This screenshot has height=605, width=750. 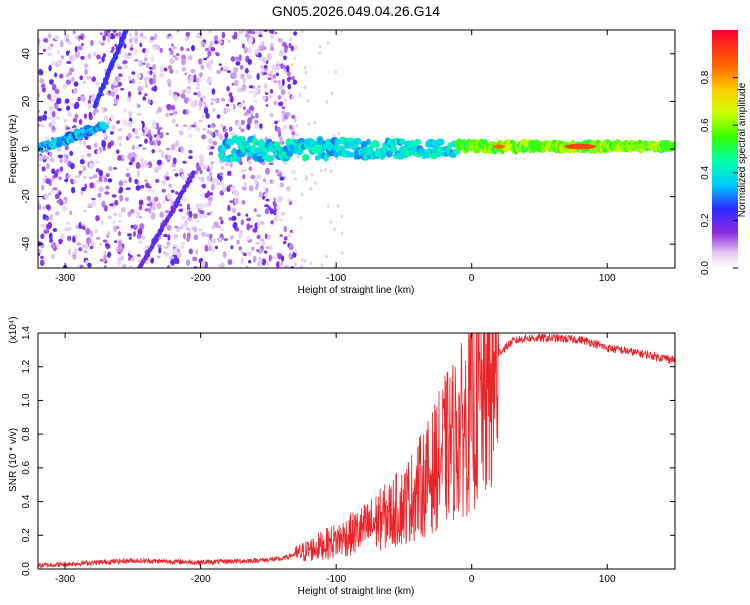 I want to click on snr-x-tick-label: -100, so click(x=336, y=579).